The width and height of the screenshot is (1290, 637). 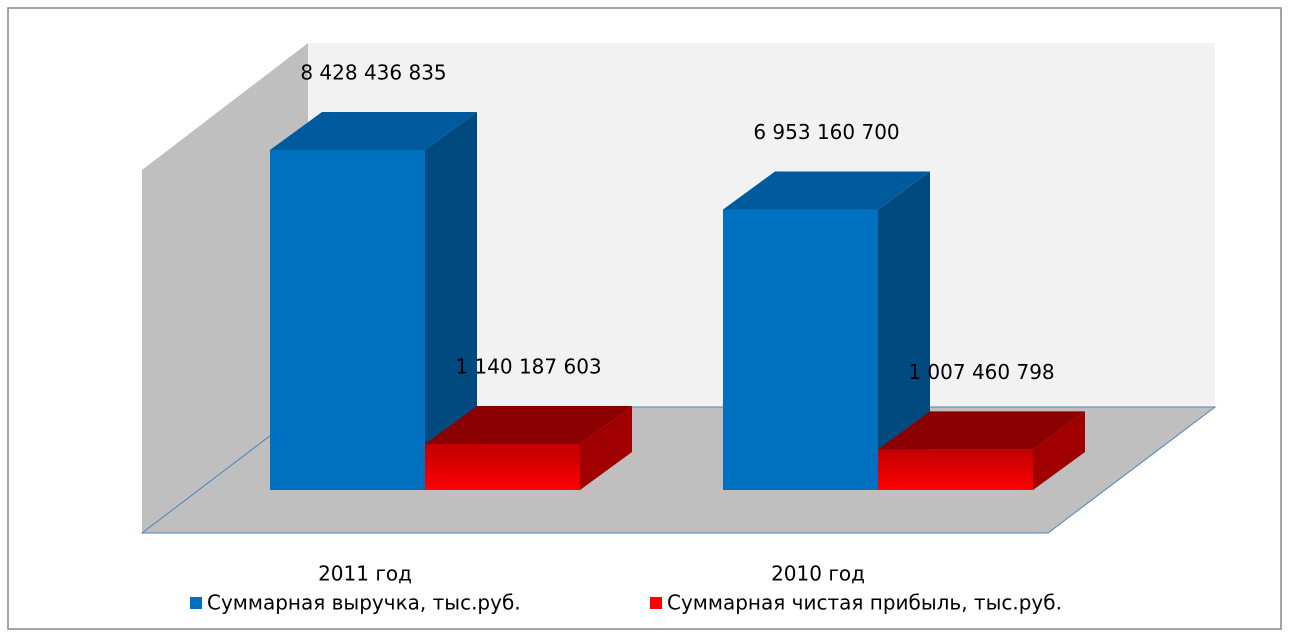 What do you see at coordinates (364, 603) in the screenshot?
I see `legend-label: Суммарная выручка, тыс.руб.` at bounding box center [364, 603].